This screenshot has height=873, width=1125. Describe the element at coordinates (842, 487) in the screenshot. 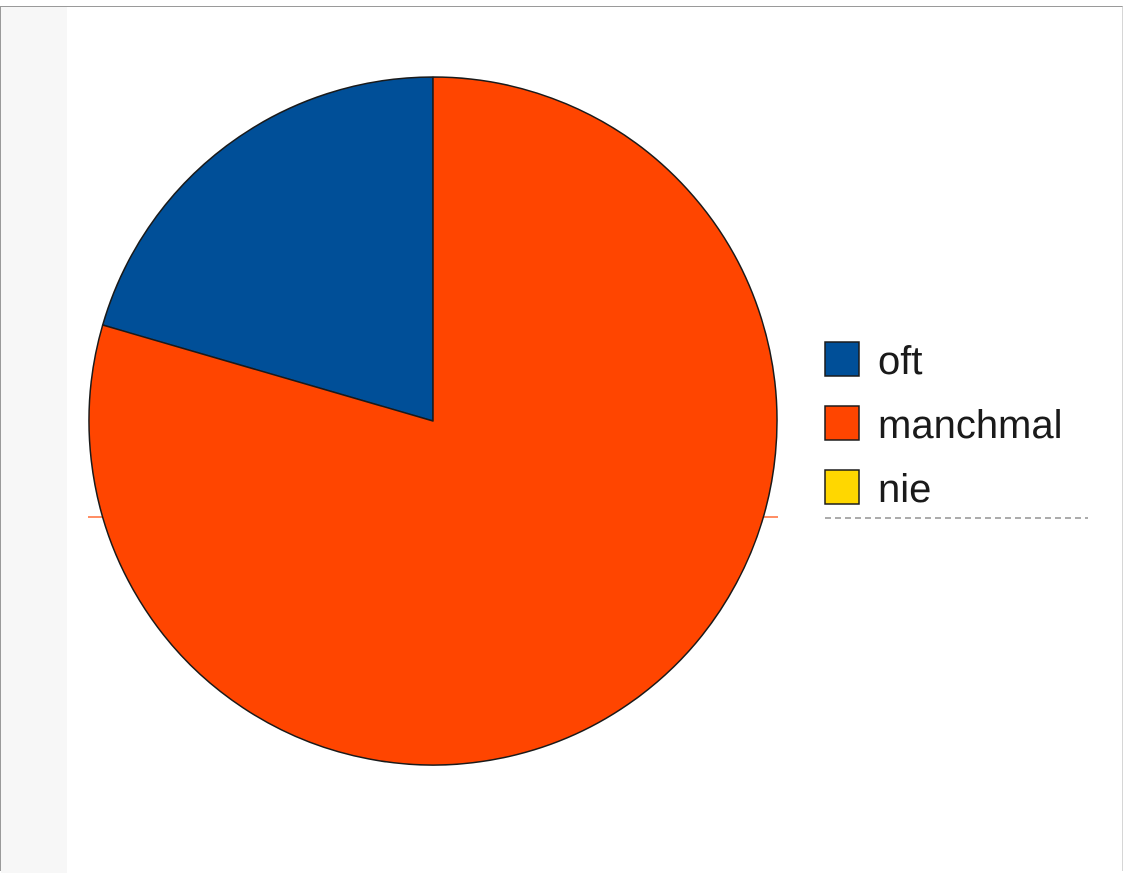

I see `legend-swatch-nie` at that location.